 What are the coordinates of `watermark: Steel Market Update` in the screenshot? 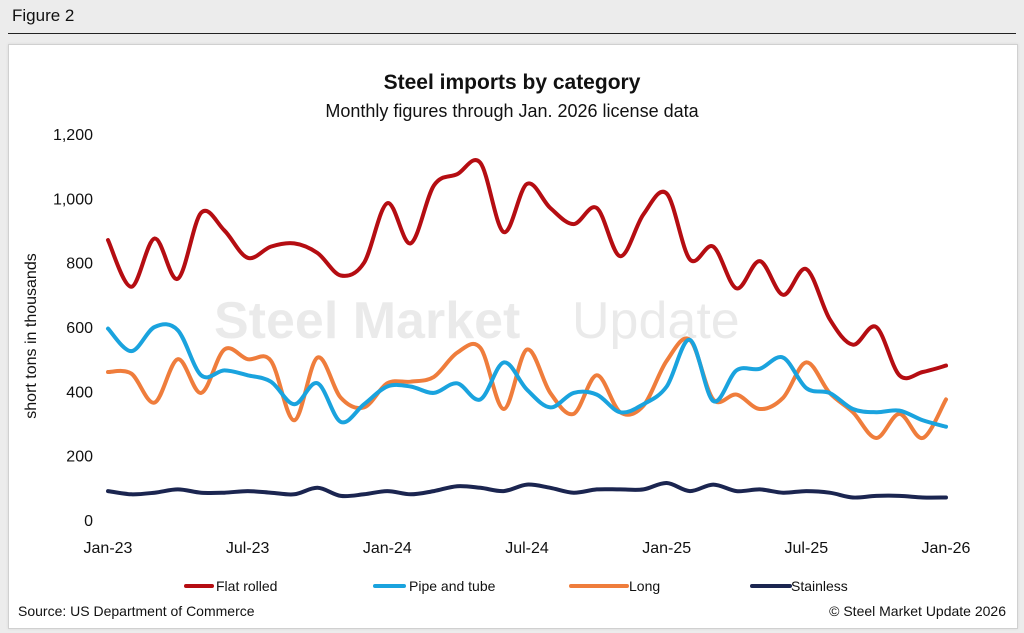 It's located at (477, 321).